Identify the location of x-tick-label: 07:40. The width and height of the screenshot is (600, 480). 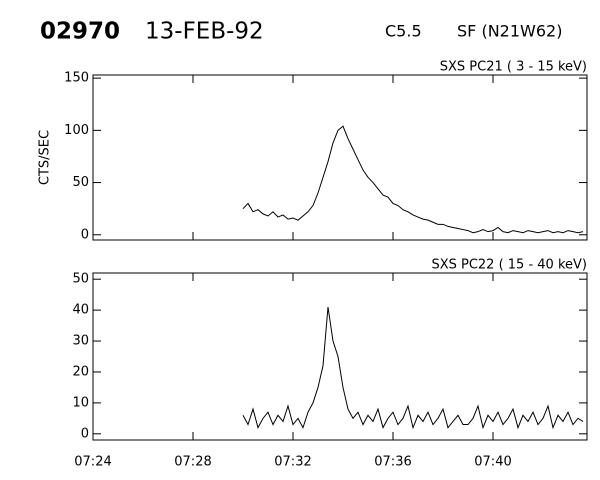
(492, 462).